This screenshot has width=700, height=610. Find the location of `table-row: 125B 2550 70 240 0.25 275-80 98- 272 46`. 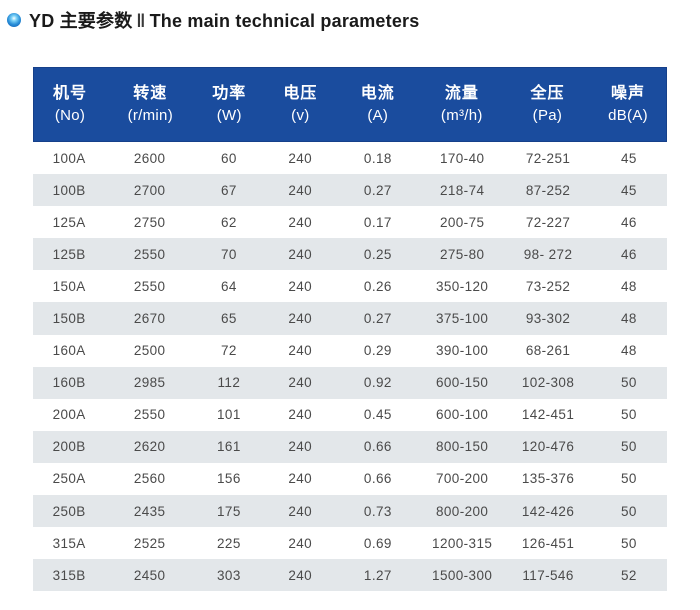

table-row: 125B 2550 70 240 0.25 275-80 98- 272 46 is located at coordinates (350, 254).